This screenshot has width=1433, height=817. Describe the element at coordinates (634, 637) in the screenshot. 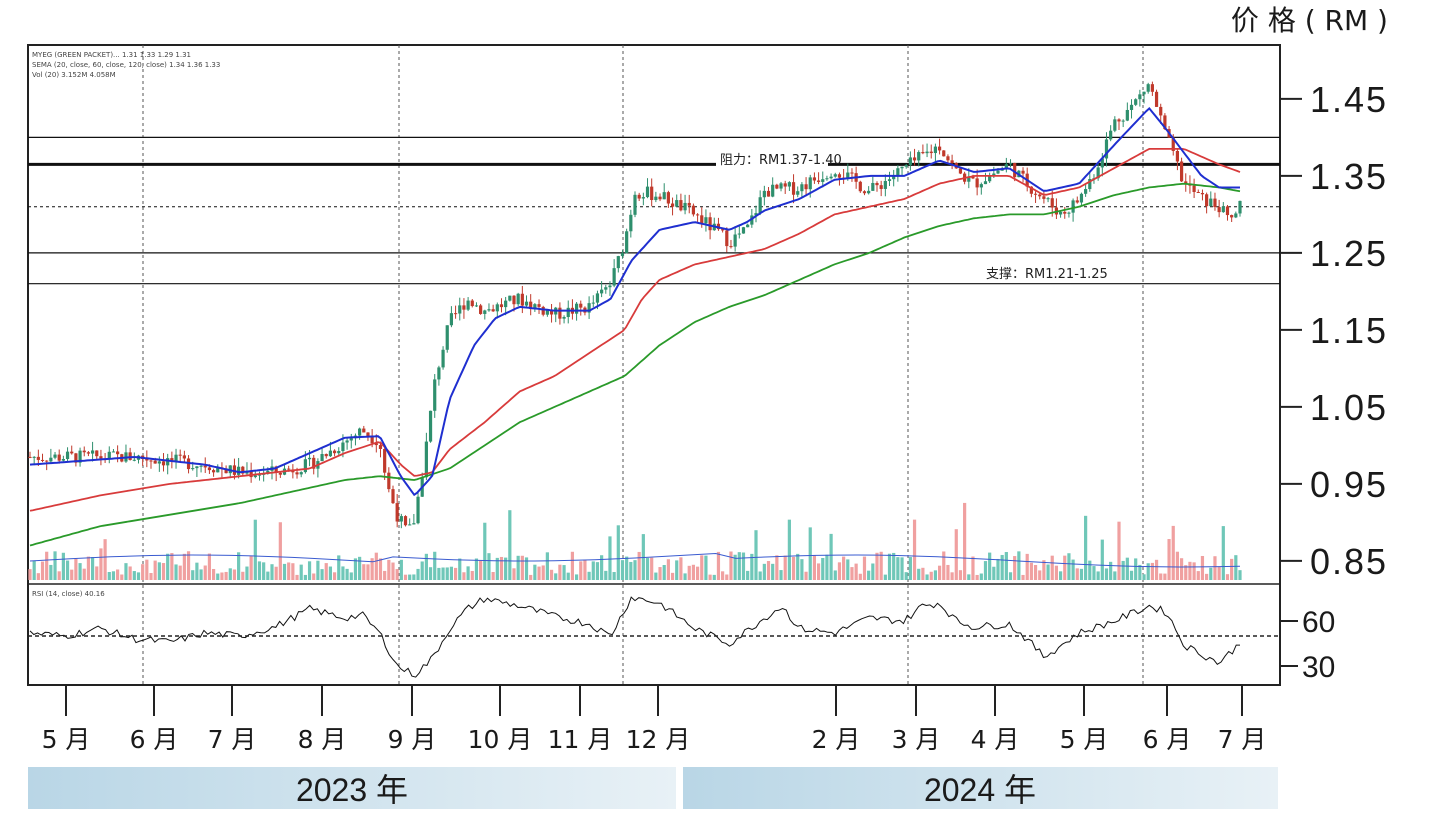

I see `rsi-line` at that location.